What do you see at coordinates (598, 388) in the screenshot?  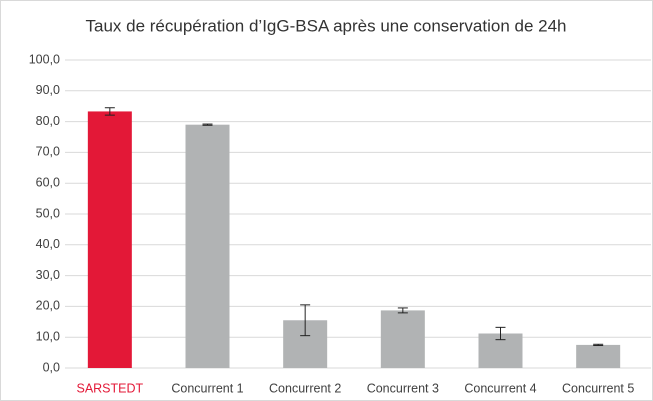 I see `x-tick-label: Concurrent 5` at bounding box center [598, 388].